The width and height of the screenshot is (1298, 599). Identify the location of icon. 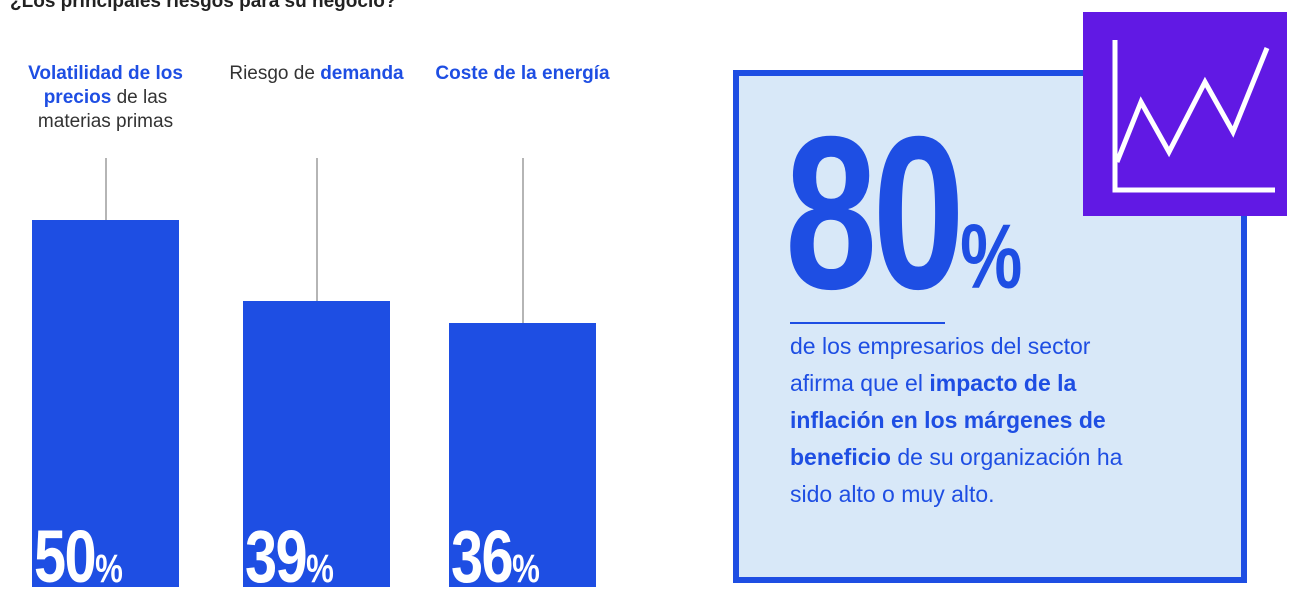
(1185, 114).